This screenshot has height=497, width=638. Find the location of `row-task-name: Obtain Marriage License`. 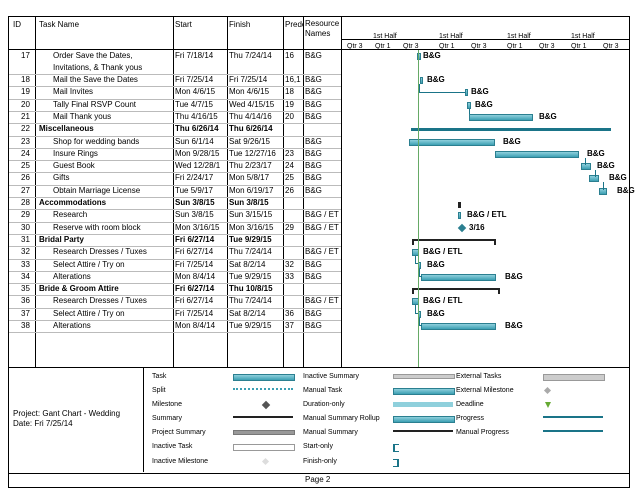

row-task-name: Obtain Marriage License is located at coordinates (97, 190).